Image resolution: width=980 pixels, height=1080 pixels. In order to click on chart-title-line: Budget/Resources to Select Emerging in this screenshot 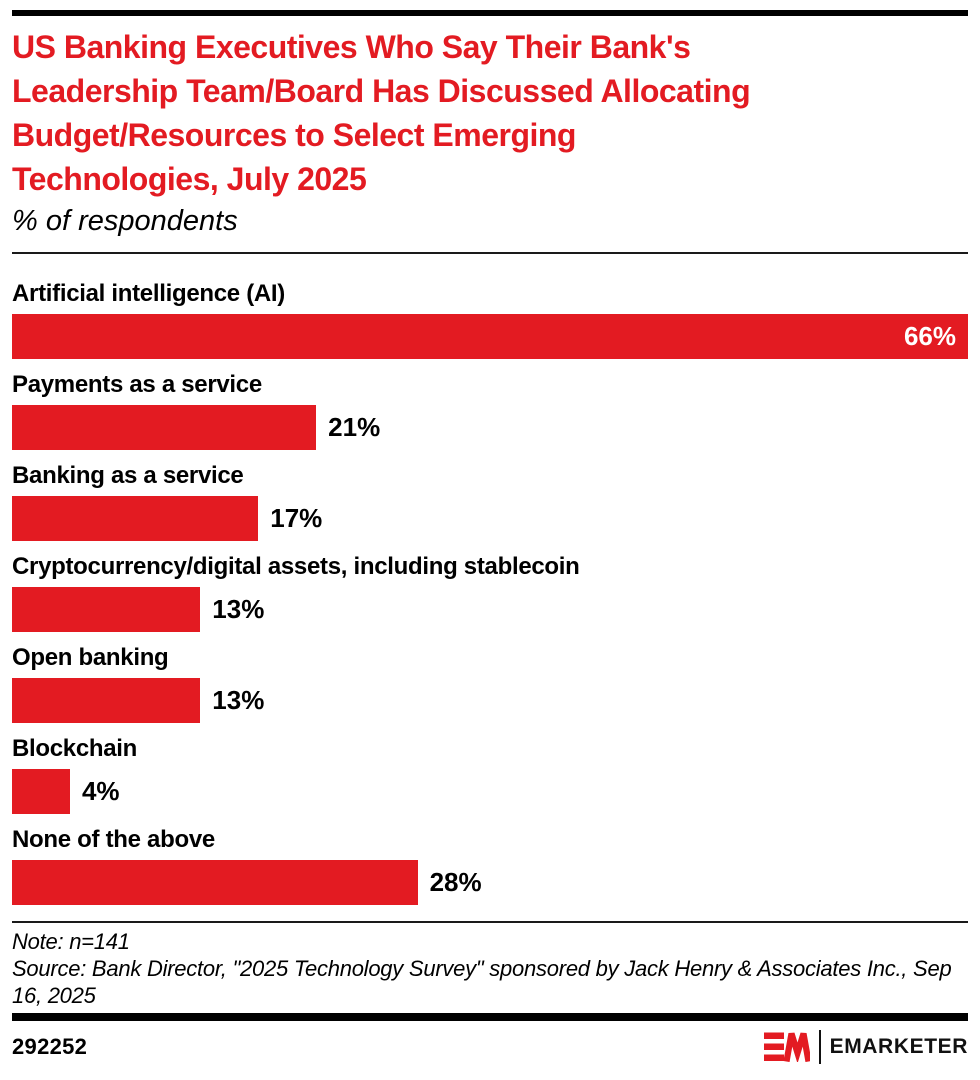, I will do `click(294, 135)`.